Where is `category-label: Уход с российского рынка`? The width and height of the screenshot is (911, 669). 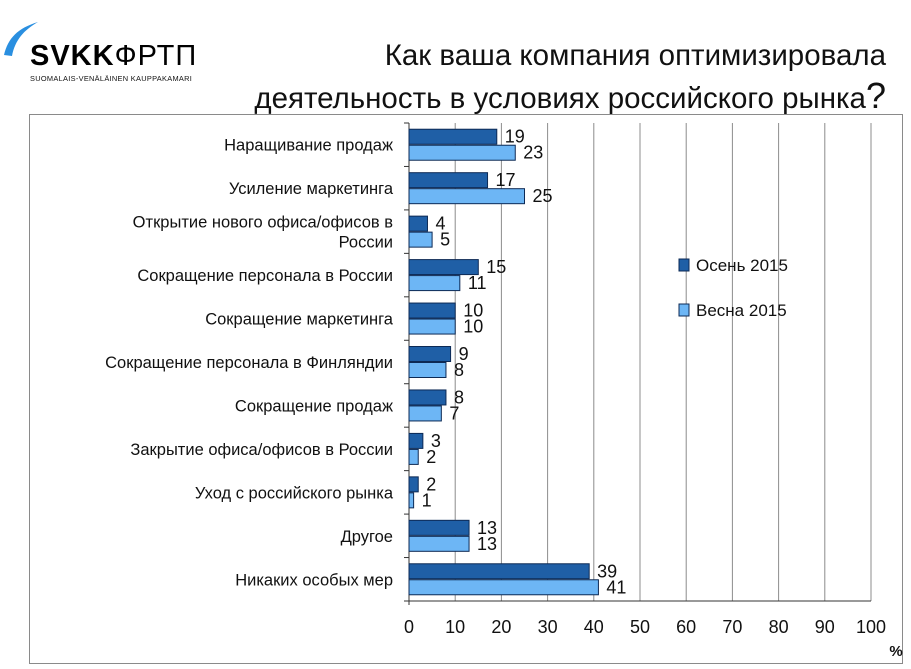 category-label: Уход с российского рынка is located at coordinates (294, 493).